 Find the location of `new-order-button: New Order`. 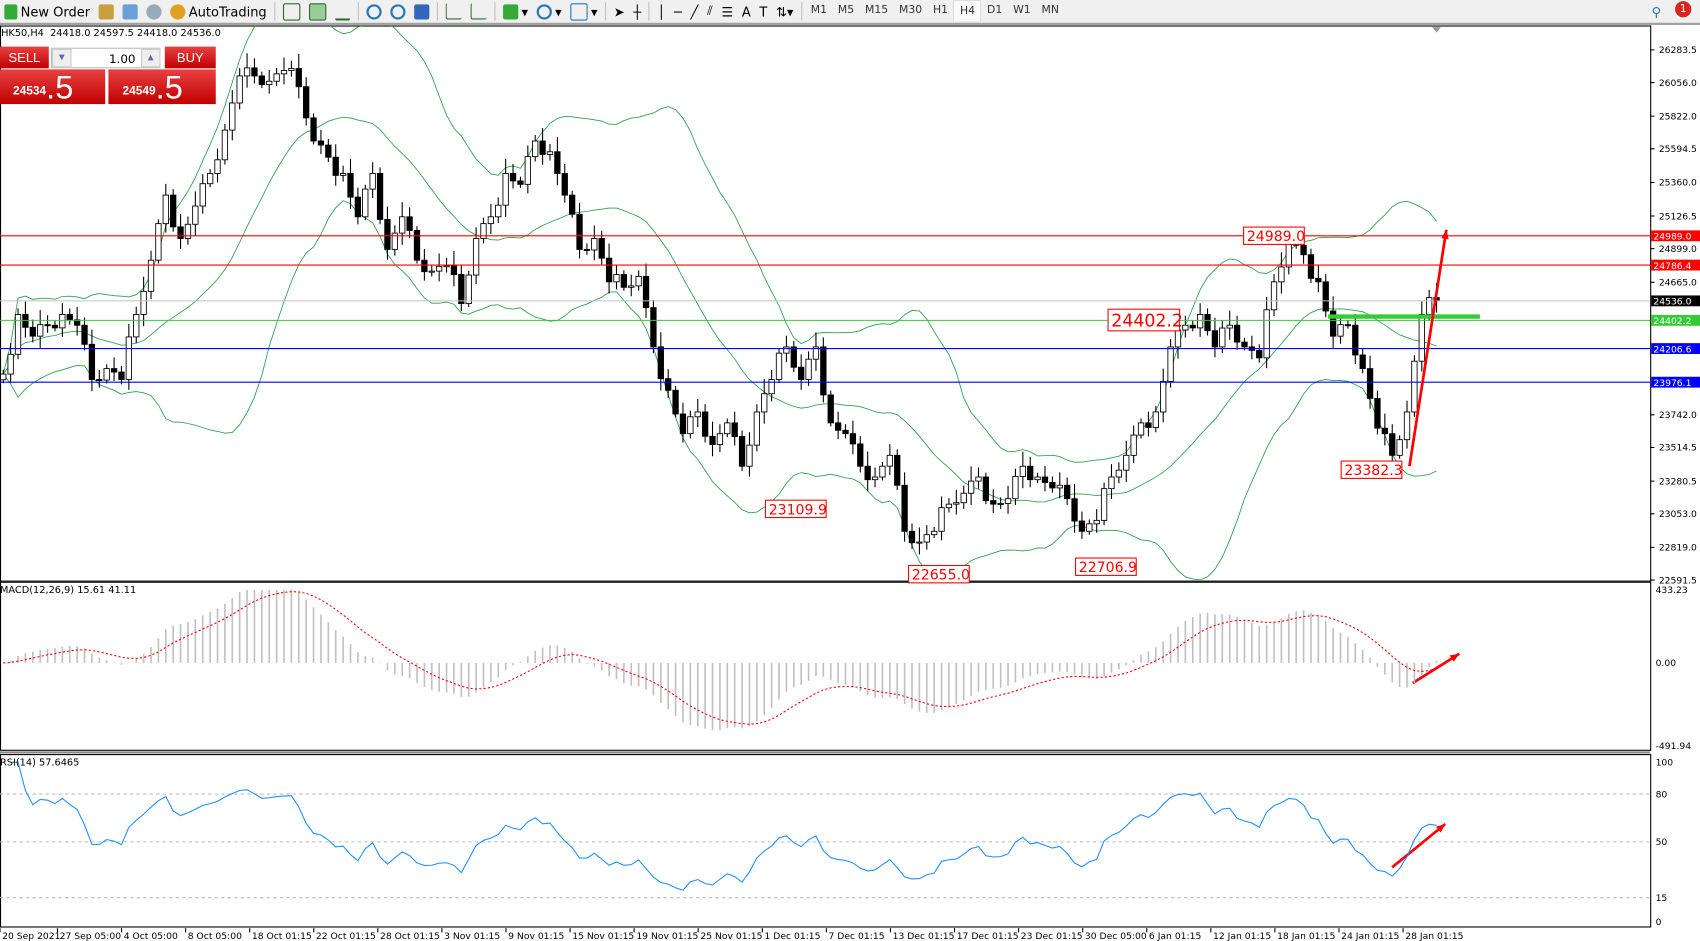

new-order-button: New Order is located at coordinates (47, 11).